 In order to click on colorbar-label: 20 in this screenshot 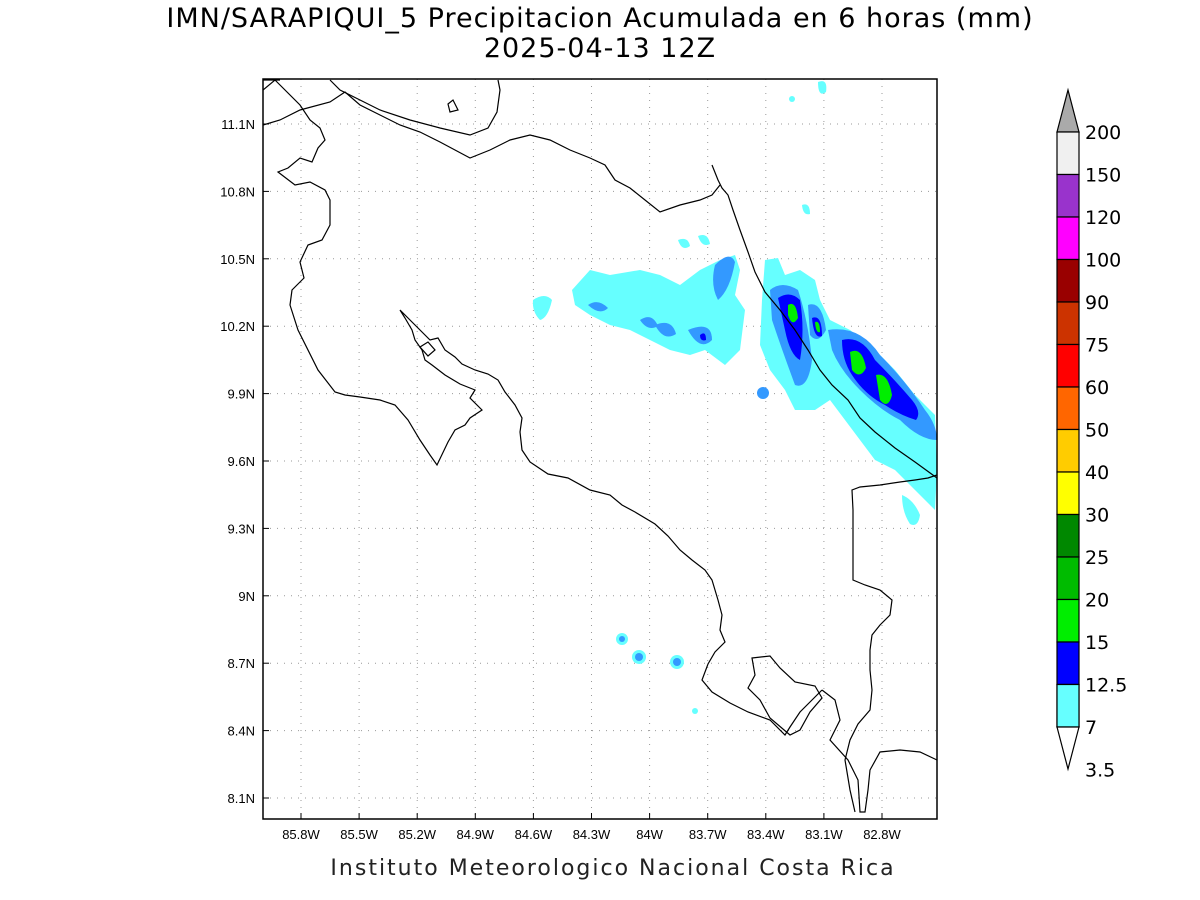, I will do `click(1097, 601)`.